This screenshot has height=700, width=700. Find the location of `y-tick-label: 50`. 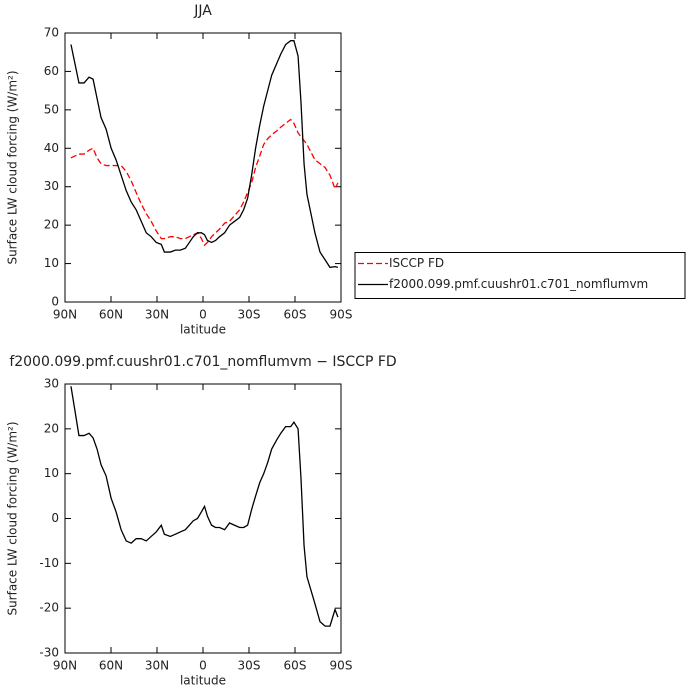

y-tick-label: 50 is located at coordinates (51, 109).